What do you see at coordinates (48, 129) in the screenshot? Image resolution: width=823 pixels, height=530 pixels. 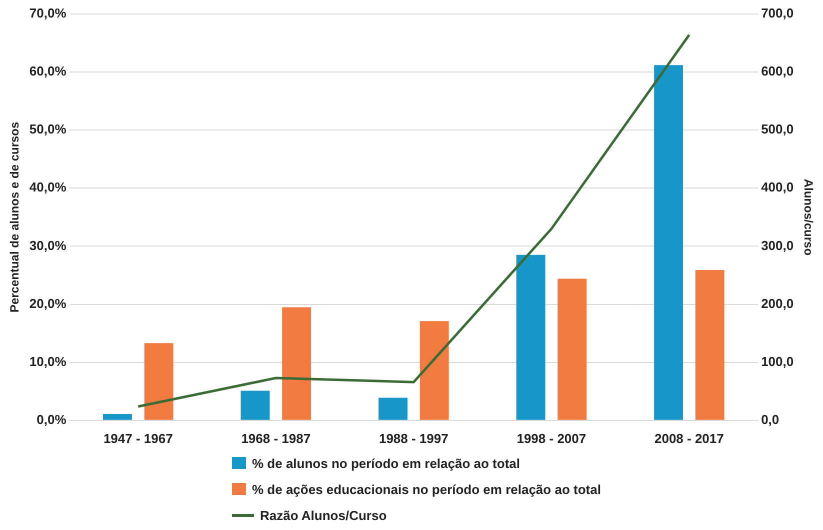 I see `y-tick-label: 50,0%` at bounding box center [48, 129].